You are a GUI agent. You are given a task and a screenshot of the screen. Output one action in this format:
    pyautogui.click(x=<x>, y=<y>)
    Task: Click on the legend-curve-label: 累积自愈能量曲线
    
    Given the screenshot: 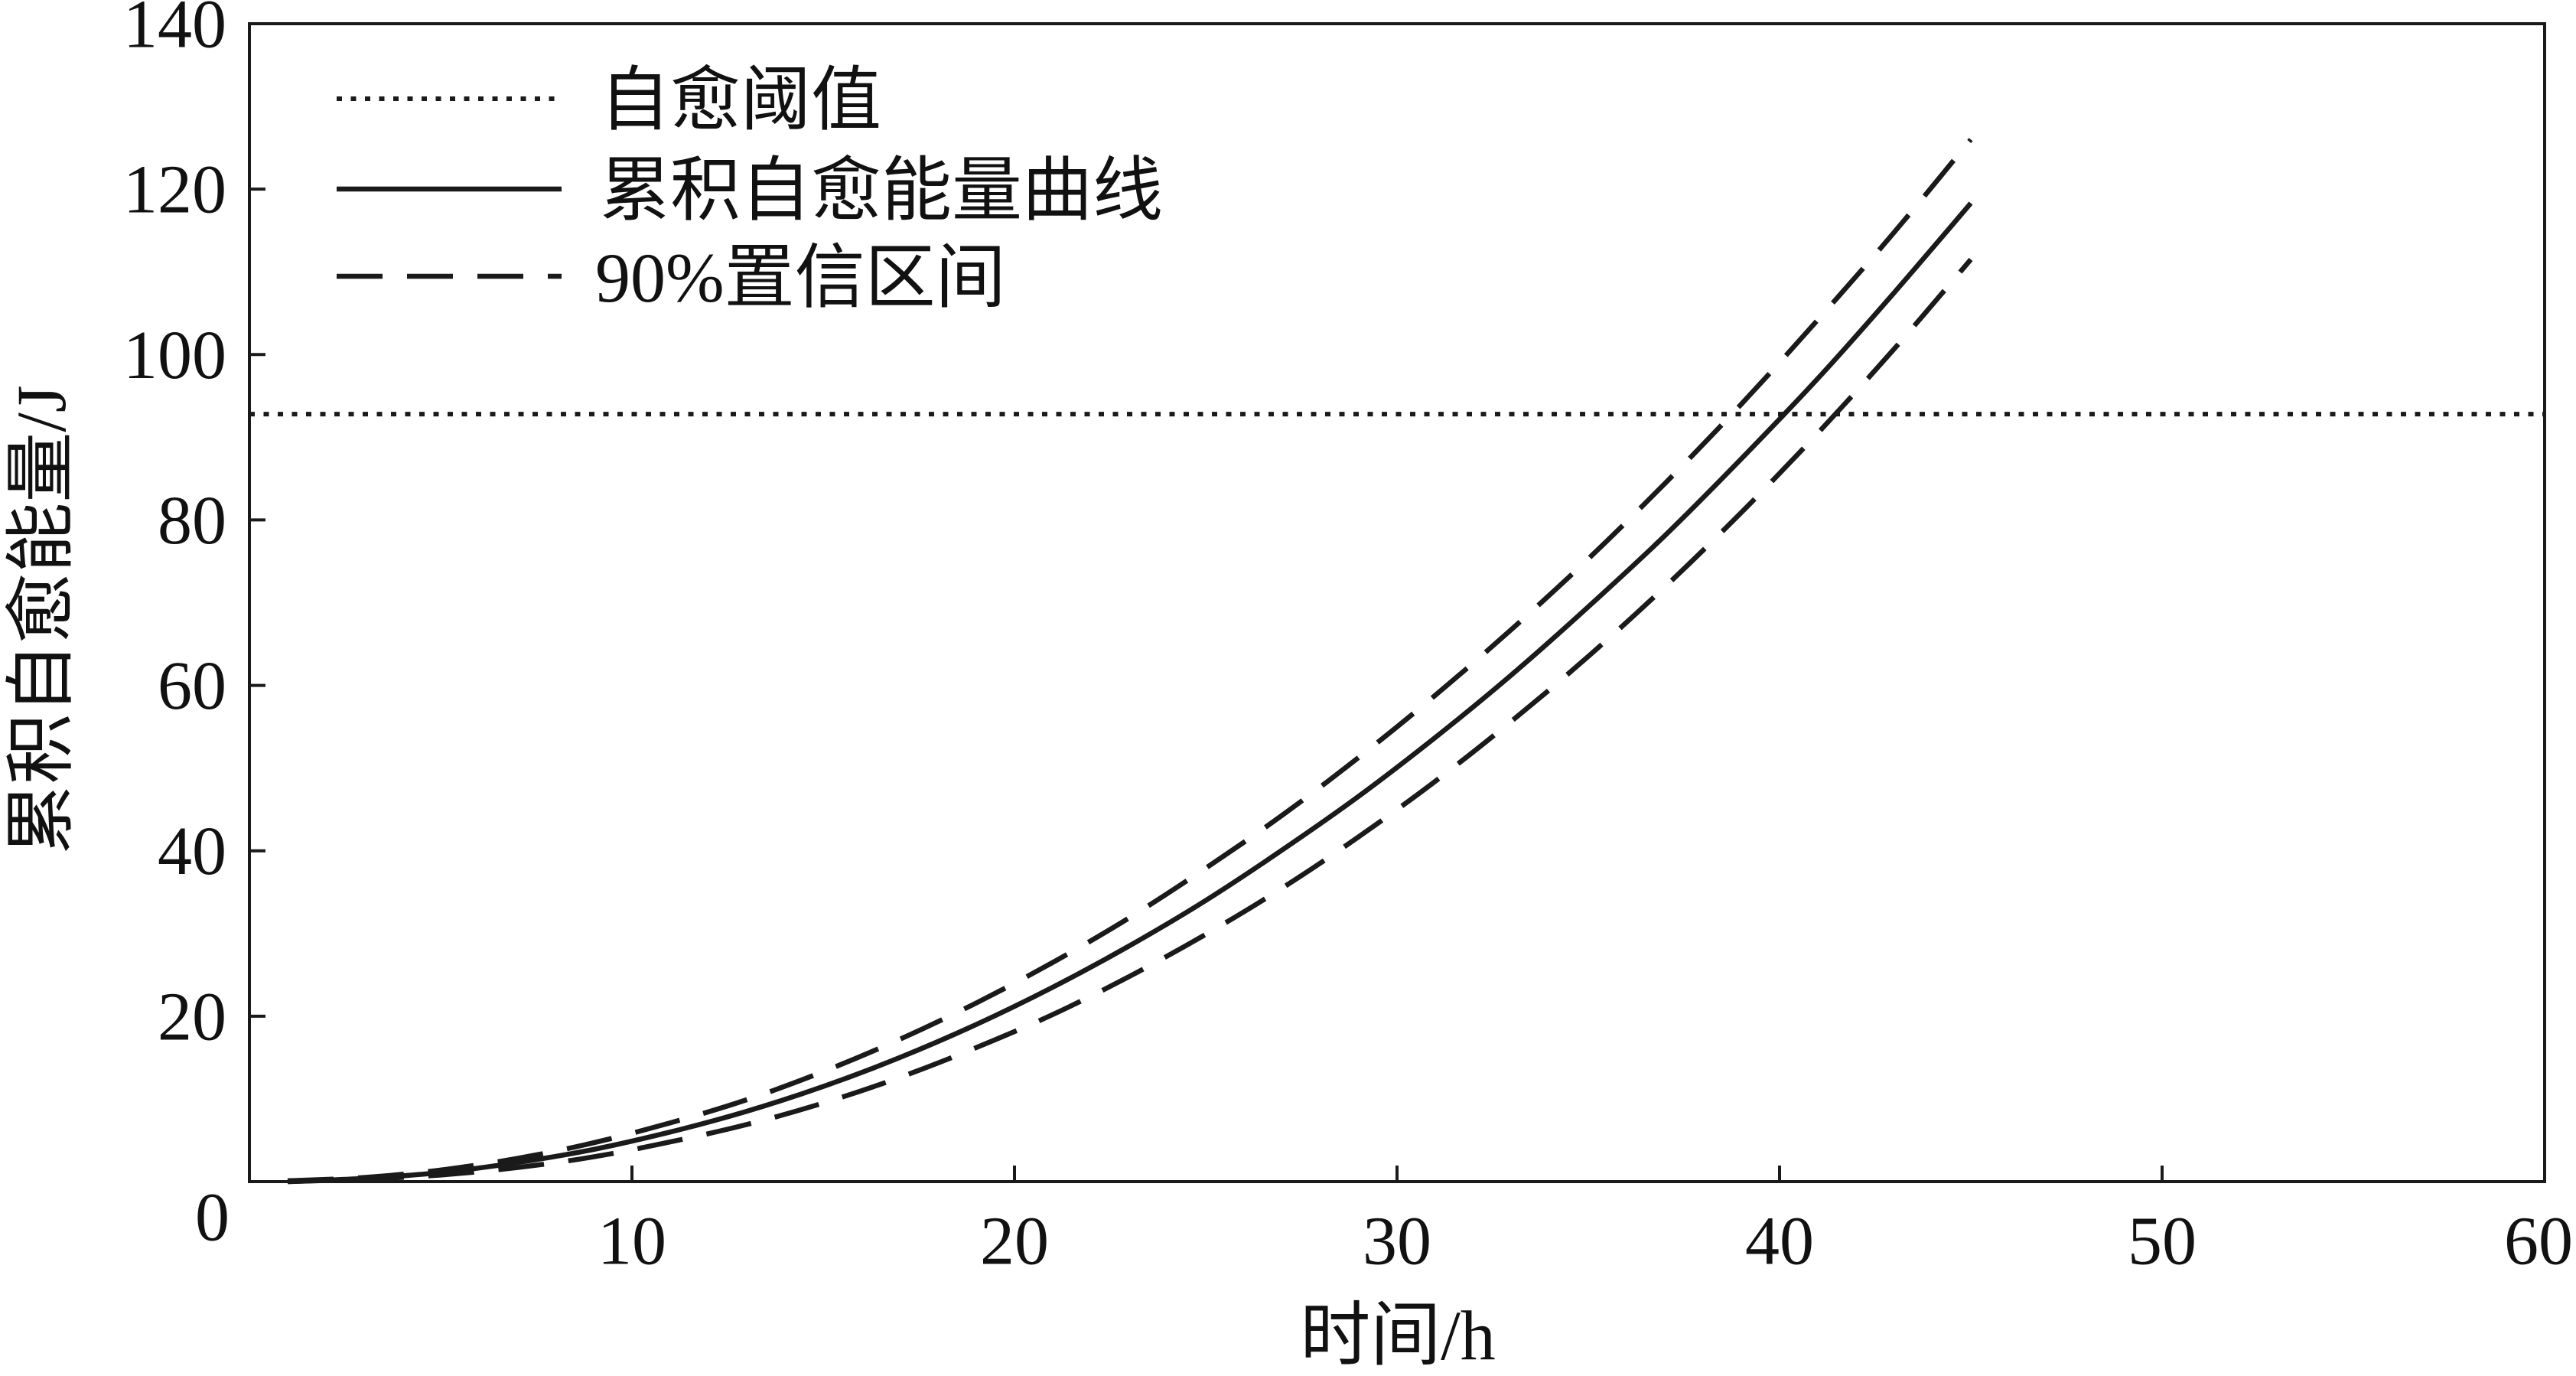 What is the action you would take?
    pyautogui.click(x=881, y=191)
    